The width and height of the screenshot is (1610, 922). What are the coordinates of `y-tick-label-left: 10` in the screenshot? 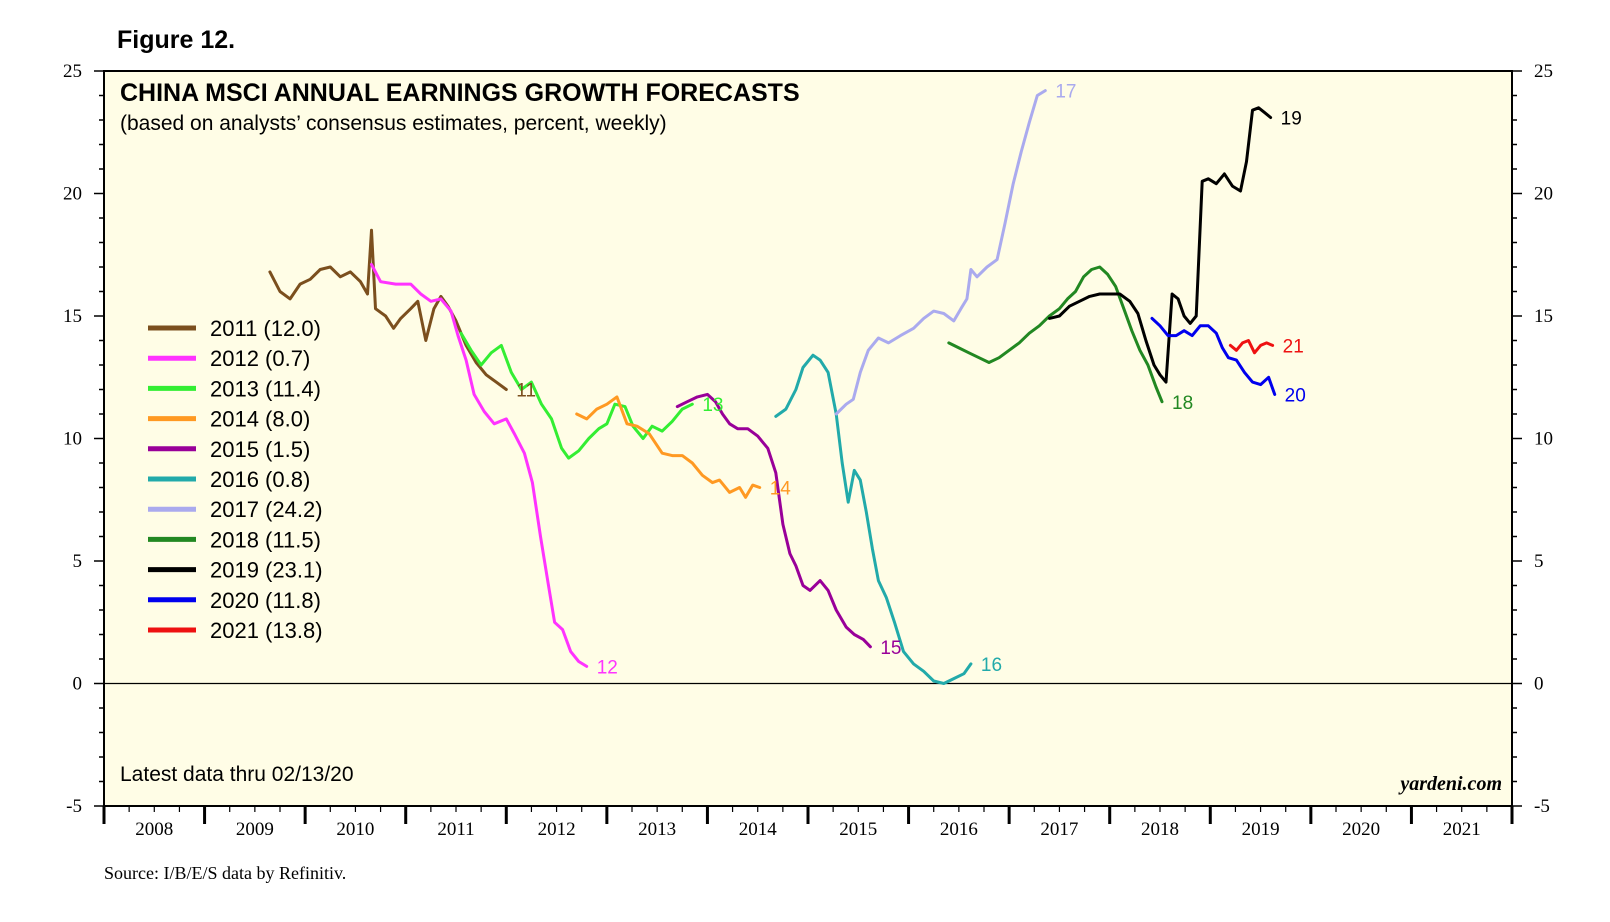 It's located at (72, 439).